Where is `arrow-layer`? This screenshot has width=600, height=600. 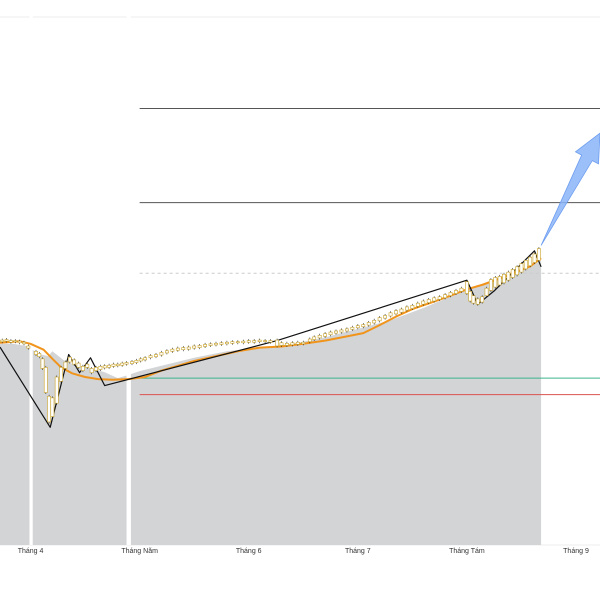 arrow-layer is located at coordinates (570, 189).